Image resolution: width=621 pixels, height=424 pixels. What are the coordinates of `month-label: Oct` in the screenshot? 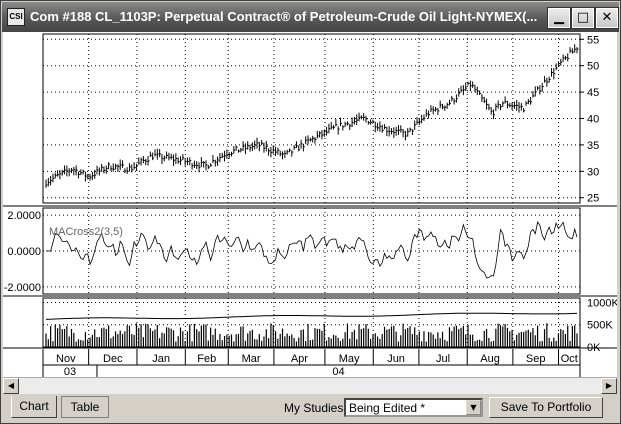 It's located at (569, 359).